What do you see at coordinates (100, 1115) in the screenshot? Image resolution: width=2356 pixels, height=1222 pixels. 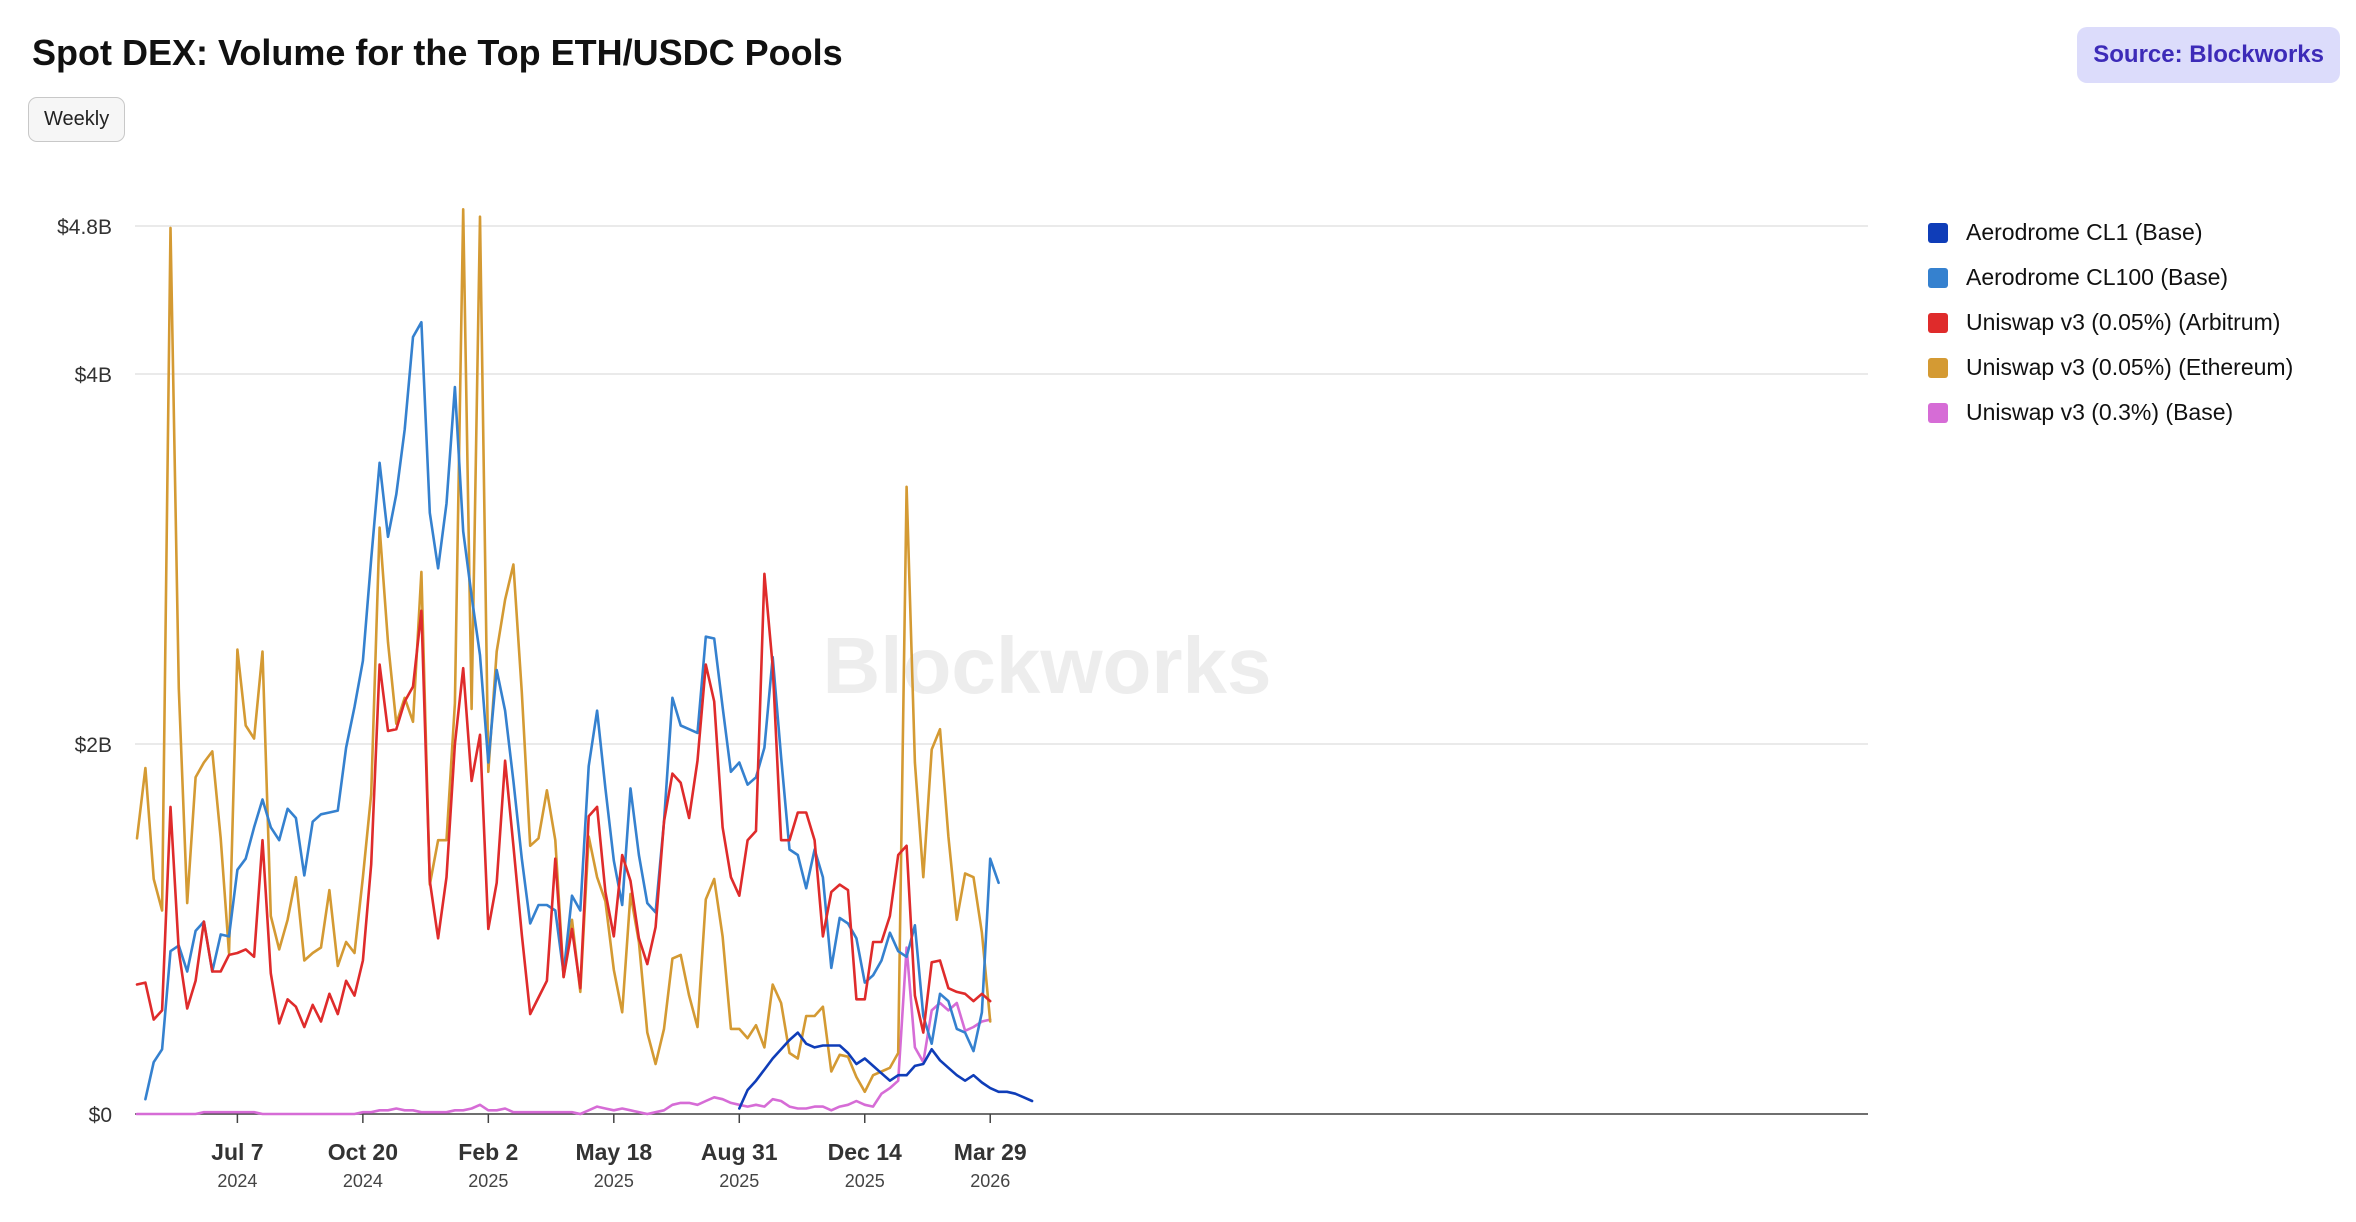 I see `y-tick-label: $0` at bounding box center [100, 1115].